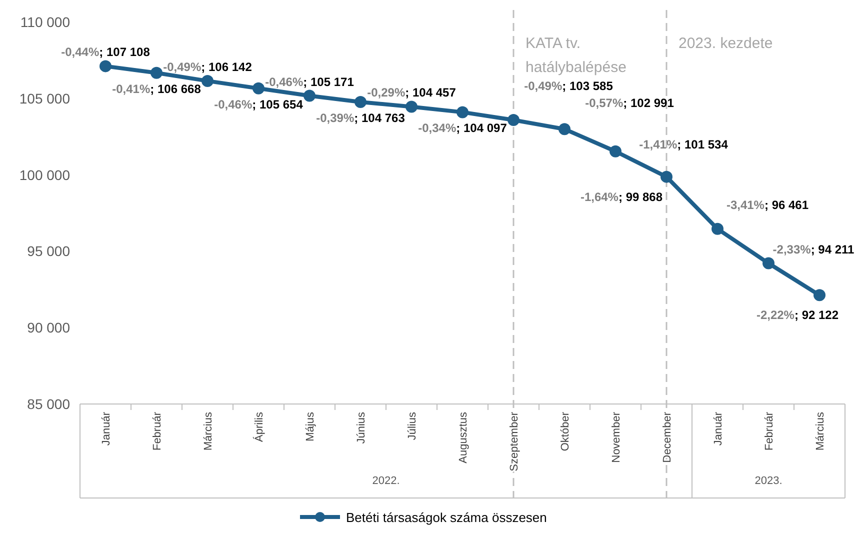 This screenshot has width=857, height=538. What do you see at coordinates (668, 437) in the screenshot?
I see `x-tick-label: December` at bounding box center [668, 437].